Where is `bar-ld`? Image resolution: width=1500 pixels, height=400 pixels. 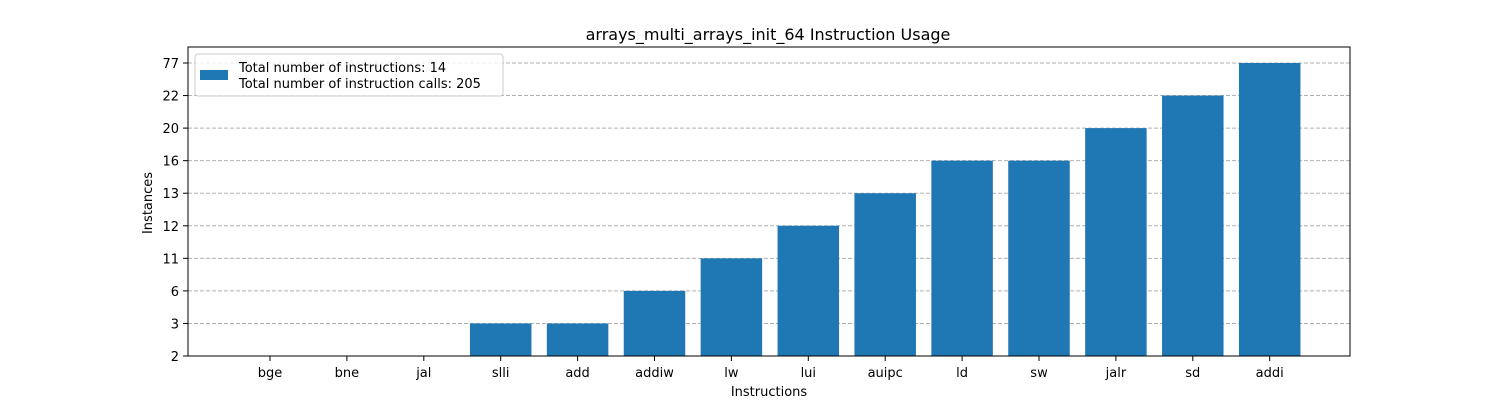 bar-ld is located at coordinates (962, 258).